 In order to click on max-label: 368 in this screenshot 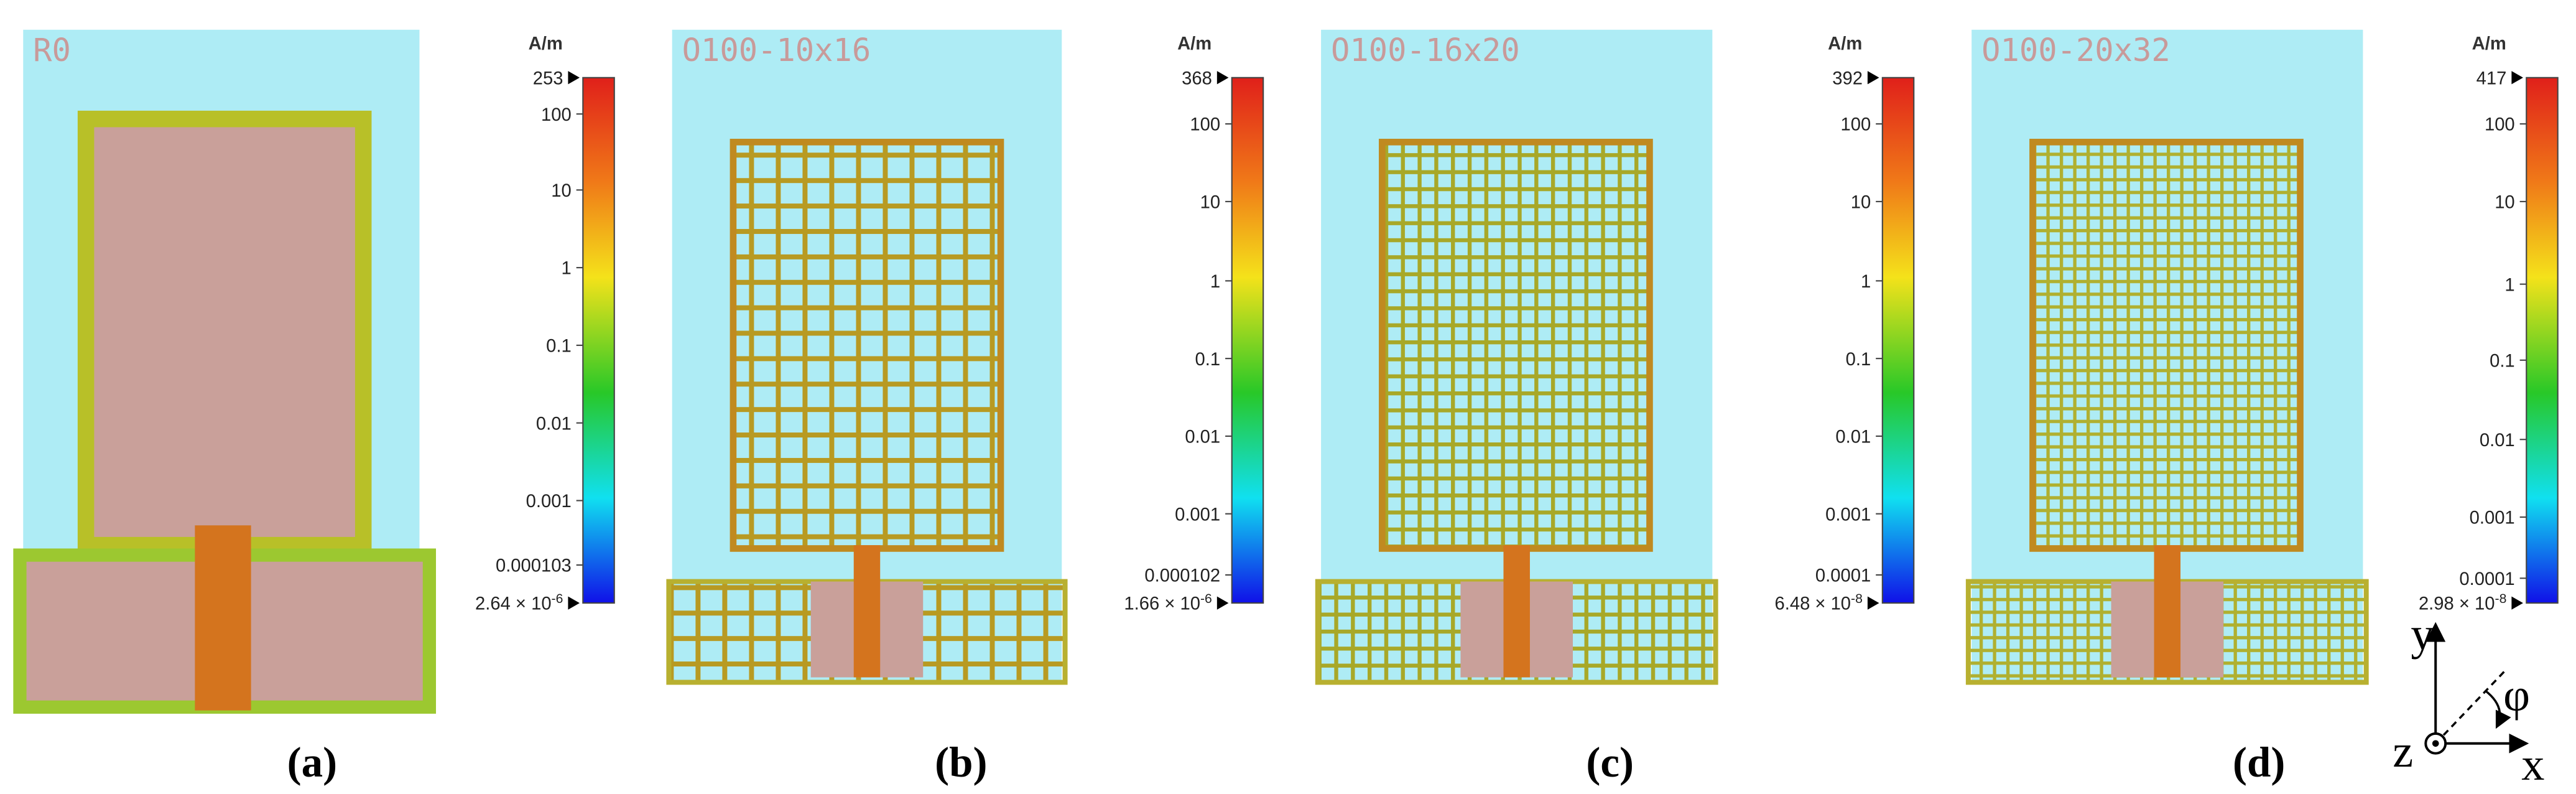, I will do `click(1197, 78)`.